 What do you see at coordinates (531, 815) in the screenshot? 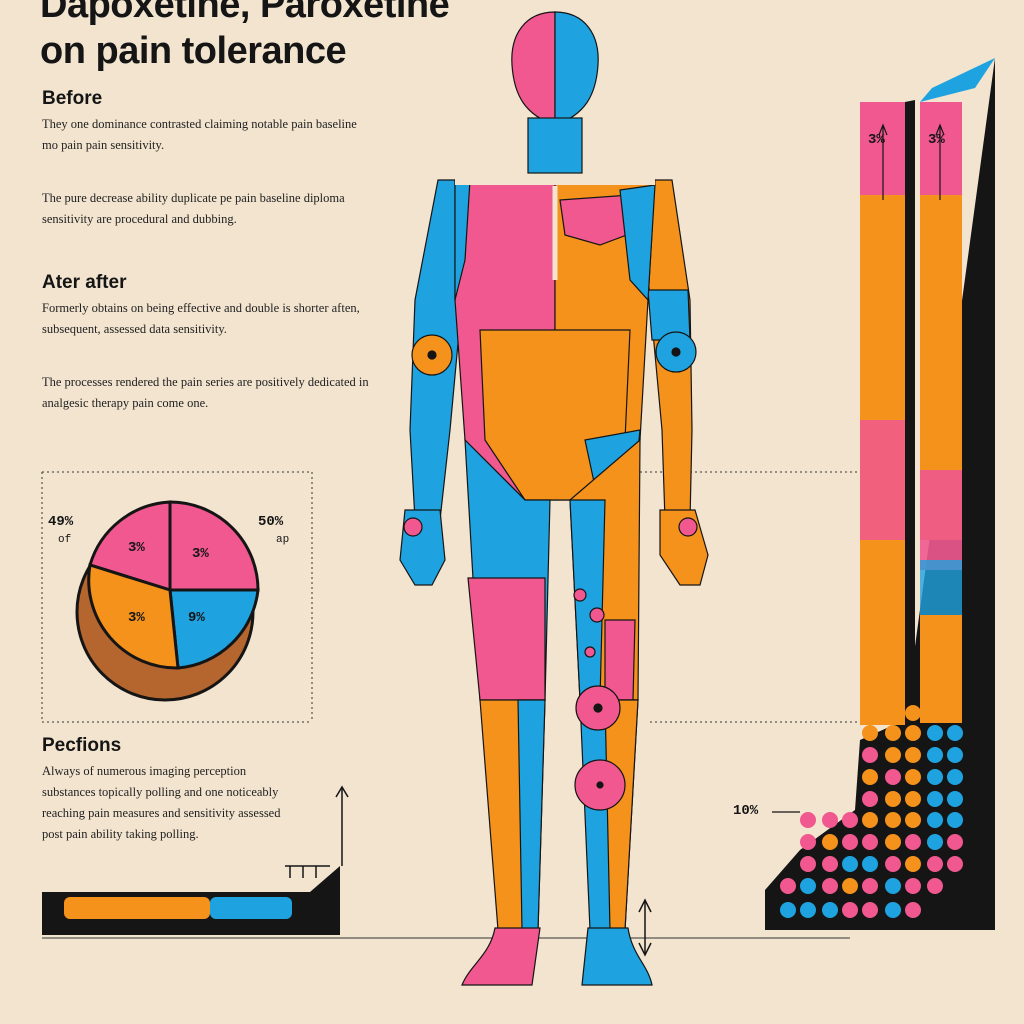
I see `left-leg-lower-blue` at bounding box center [531, 815].